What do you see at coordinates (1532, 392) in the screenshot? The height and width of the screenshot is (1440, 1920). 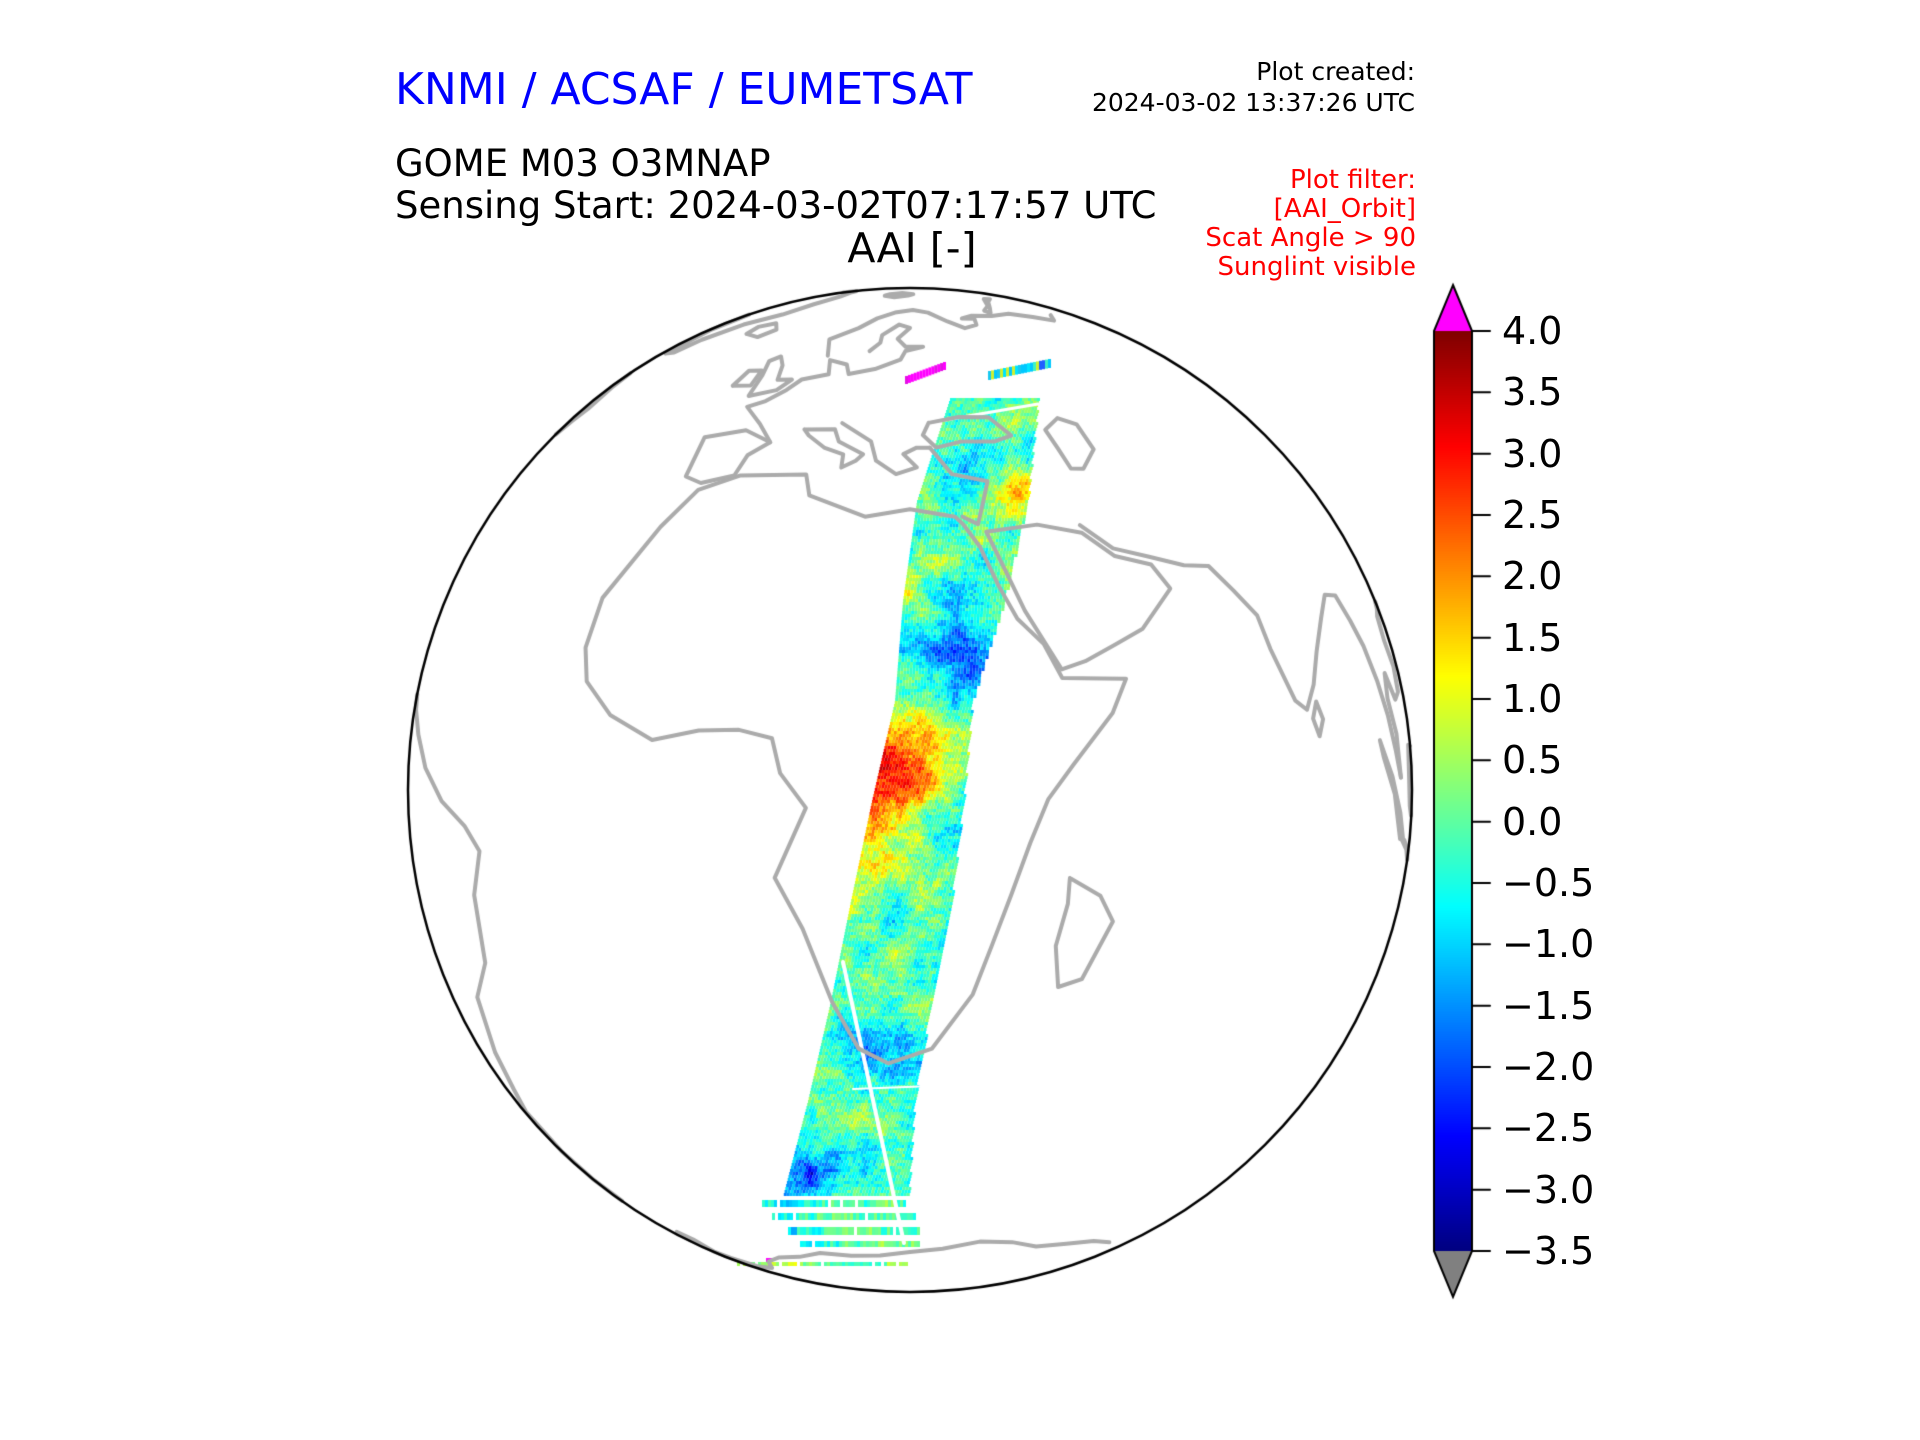 I see `colorbar-tick-label: 3.5` at bounding box center [1532, 392].